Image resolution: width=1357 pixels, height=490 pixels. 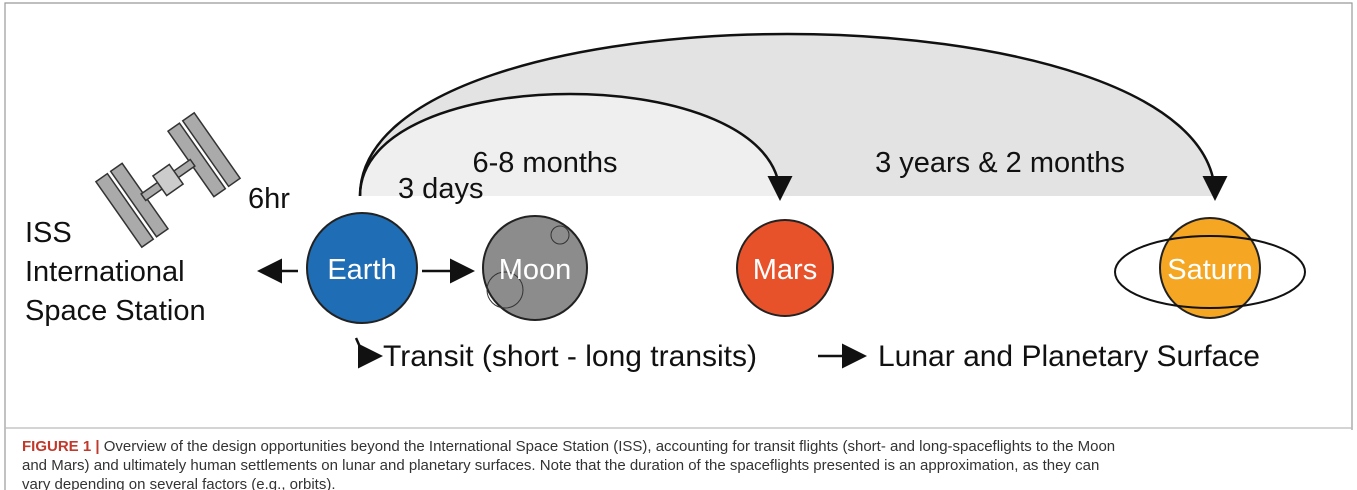 I want to click on surface: Lunar and Planetary Surface, so click(x=1069, y=356).